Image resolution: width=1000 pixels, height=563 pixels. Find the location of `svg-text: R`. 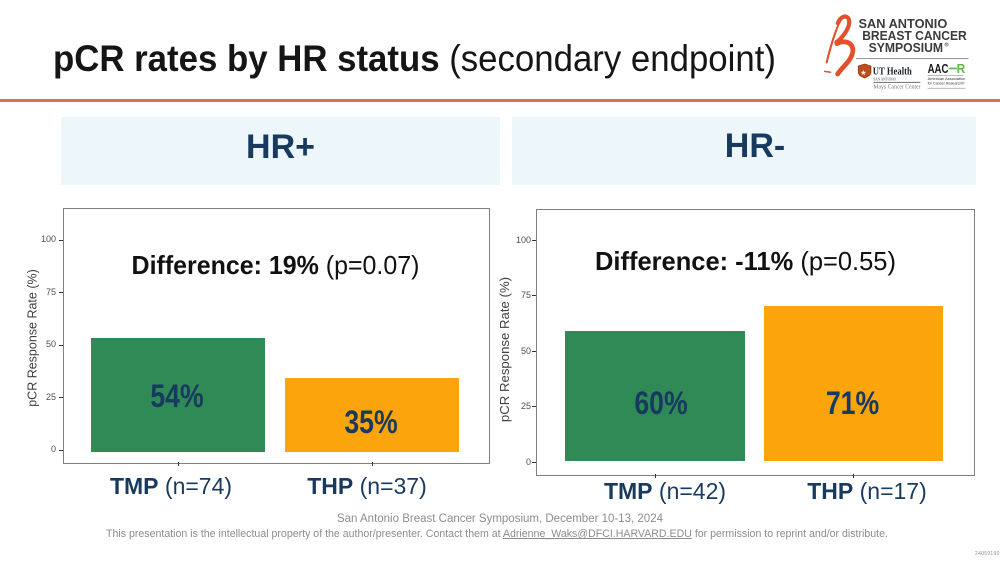

svg-text: R is located at coordinates (961, 69).